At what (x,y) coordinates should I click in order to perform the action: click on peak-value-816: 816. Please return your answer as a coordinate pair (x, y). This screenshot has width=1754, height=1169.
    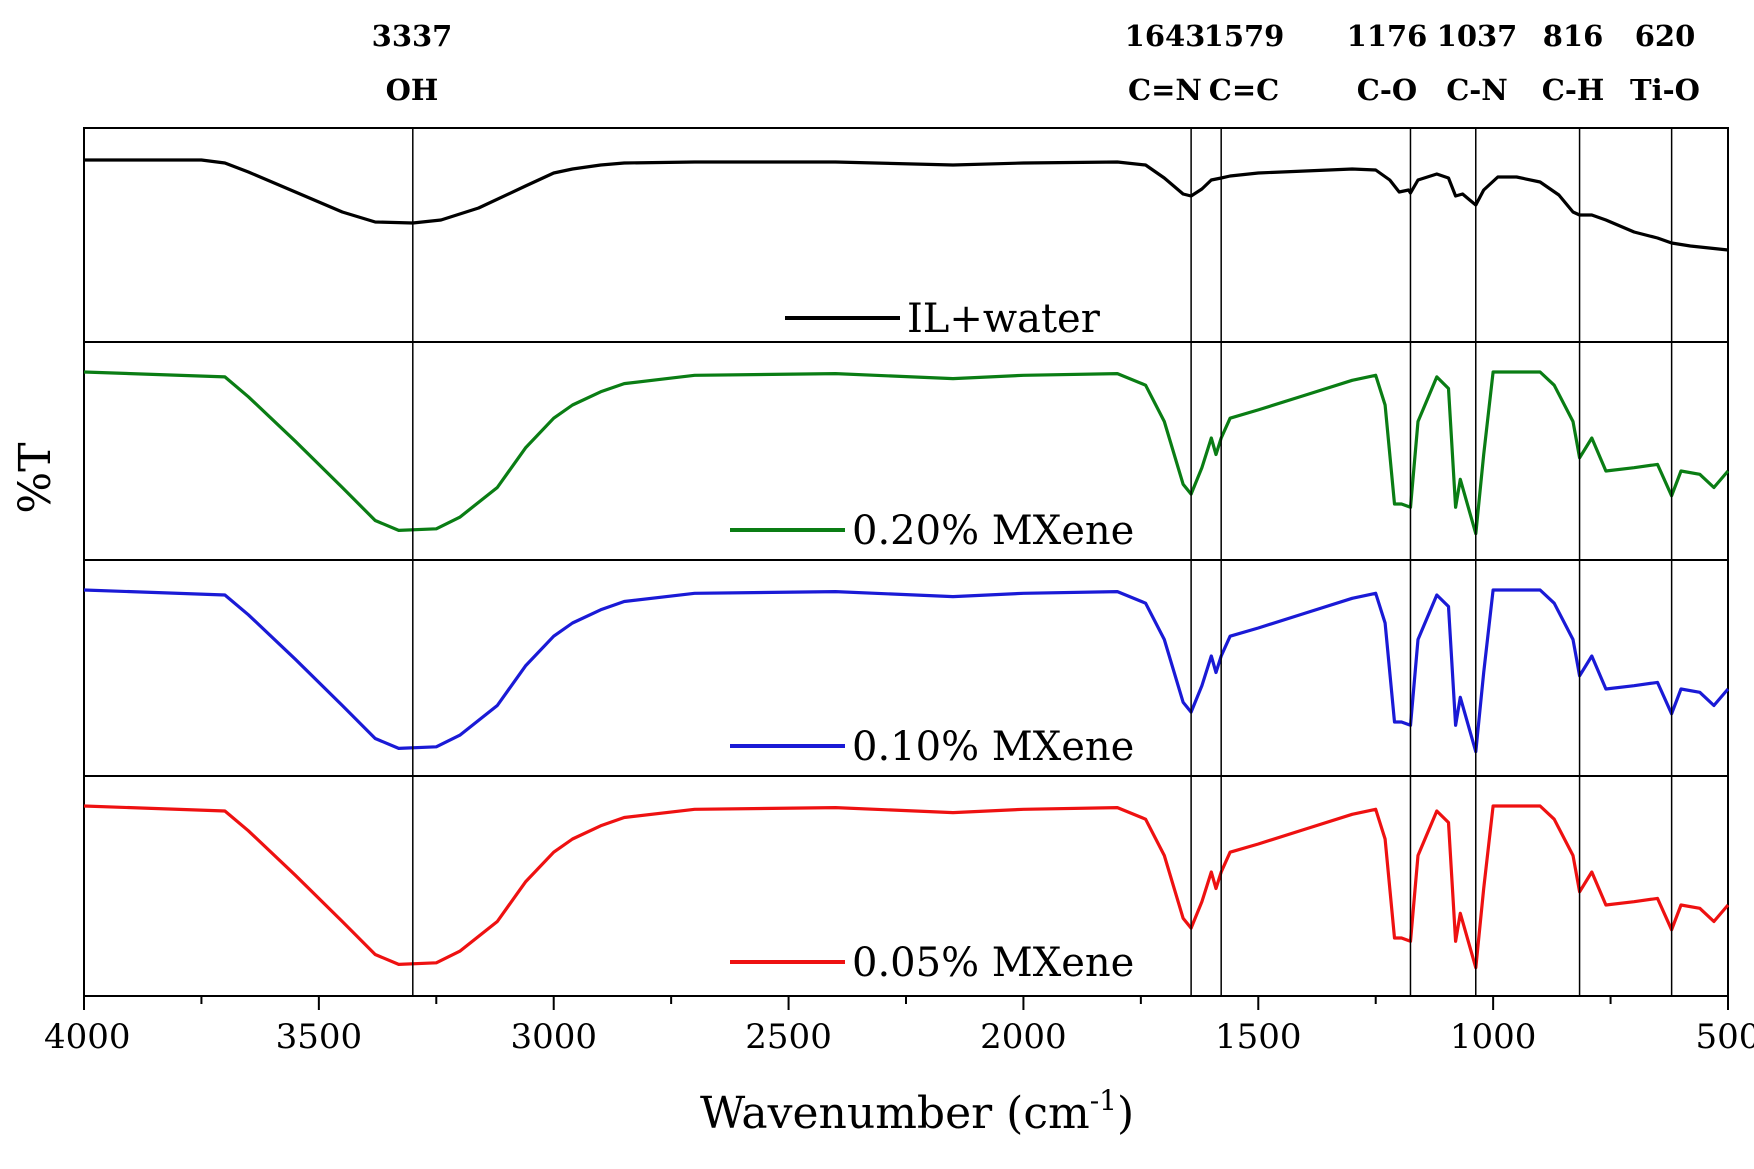
    Looking at the image, I should click on (1573, 36).